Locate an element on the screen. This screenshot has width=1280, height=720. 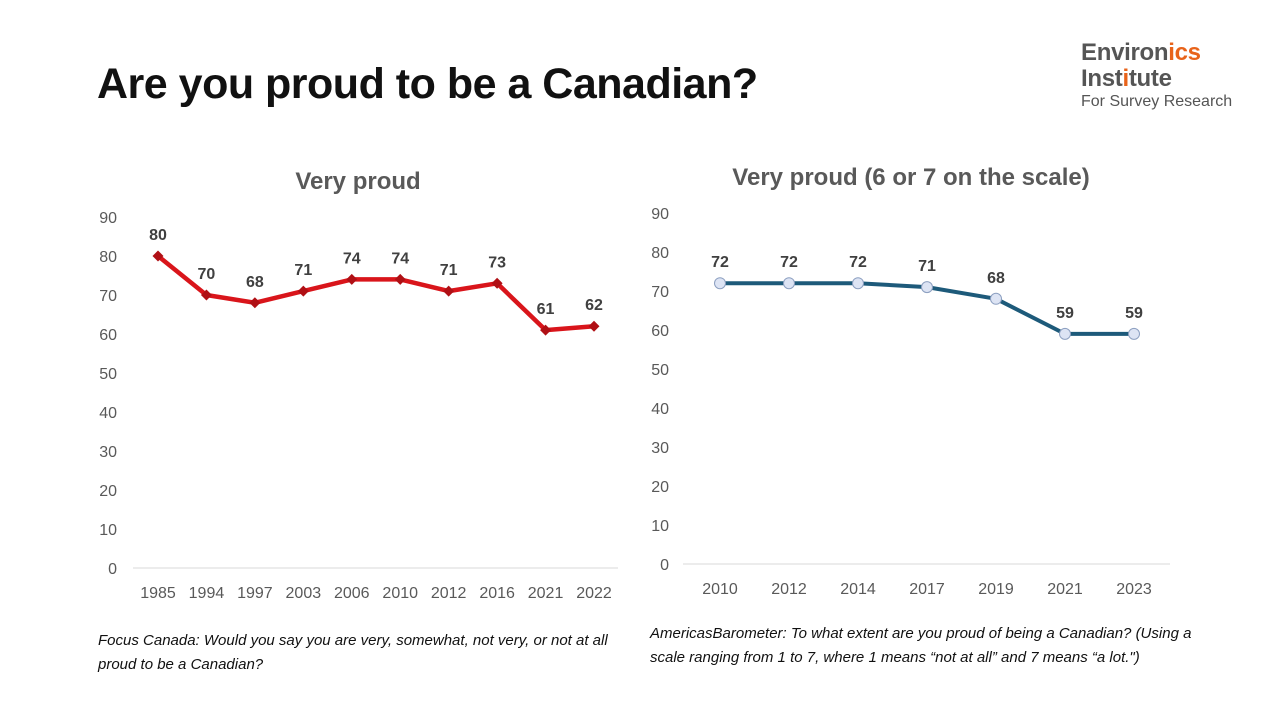
right-chart-data-label: 68 is located at coordinates (996, 278).